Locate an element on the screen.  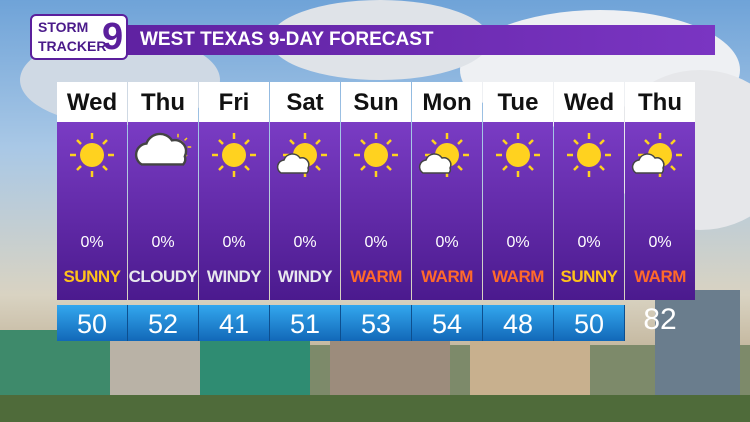
logo-line: TRACKER is located at coordinates (72, 46).